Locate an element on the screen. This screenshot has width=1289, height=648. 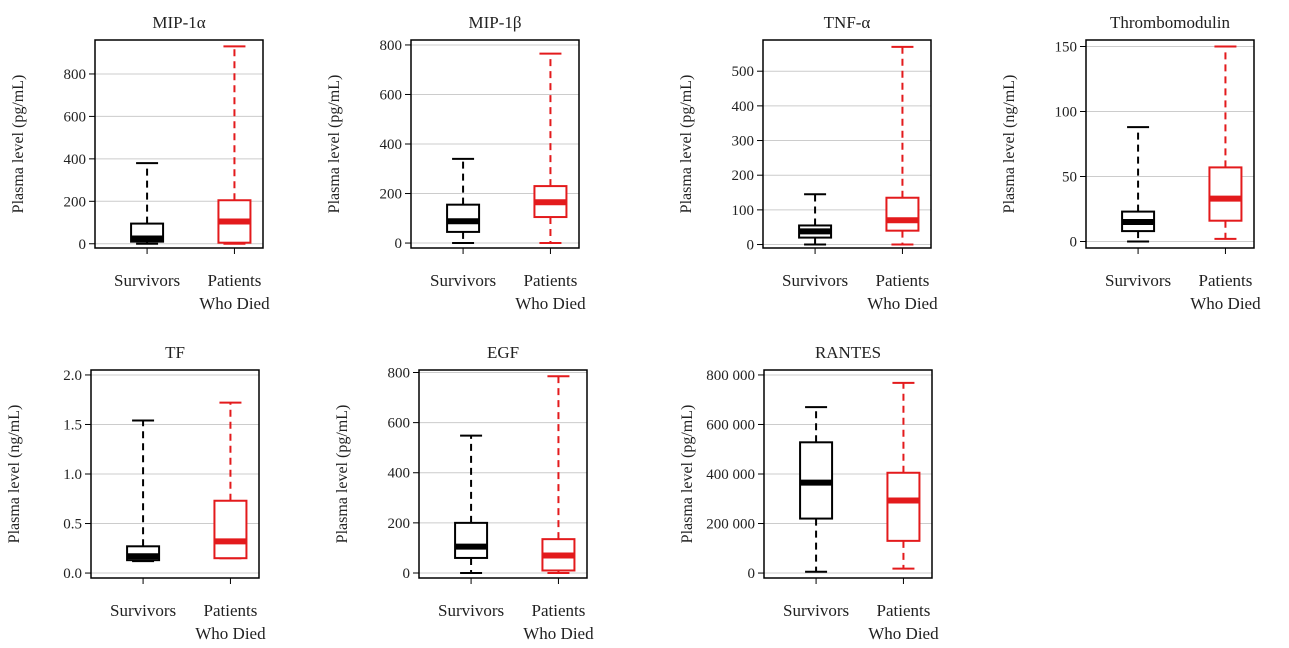
chart-title: MIP-1α is located at coordinates (178, 22).